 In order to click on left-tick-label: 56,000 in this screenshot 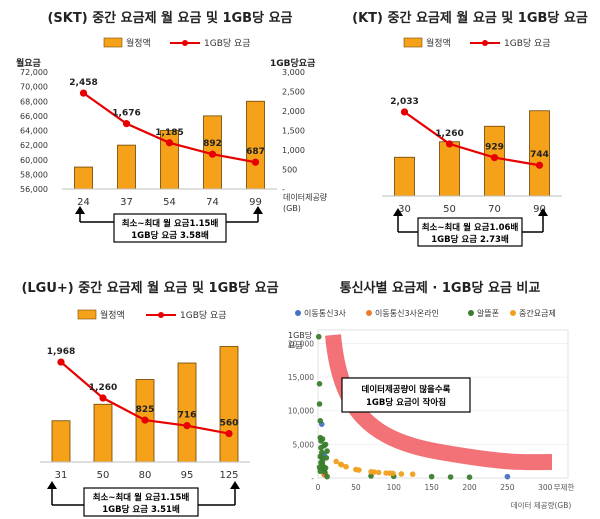, I will do `click(34, 189)`.